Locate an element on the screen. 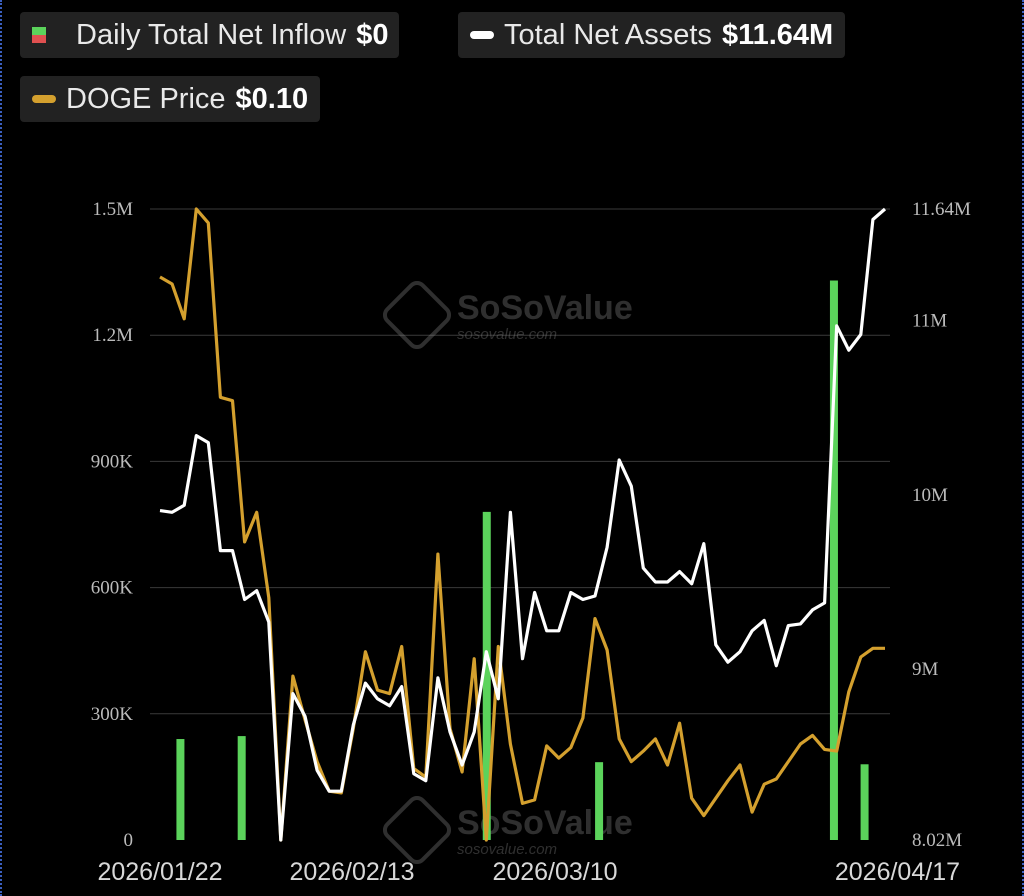 This screenshot has height=896, width=1024. left-tick-label: 1.2M is located at coordinates (112, 335).